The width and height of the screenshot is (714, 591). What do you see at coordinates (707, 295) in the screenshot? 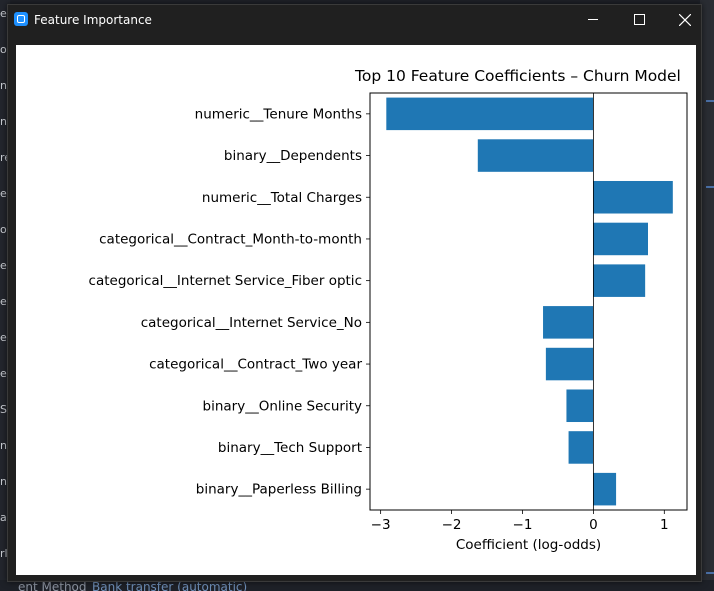
I see `background-app-right-edge` at bounding box center [707, 295].